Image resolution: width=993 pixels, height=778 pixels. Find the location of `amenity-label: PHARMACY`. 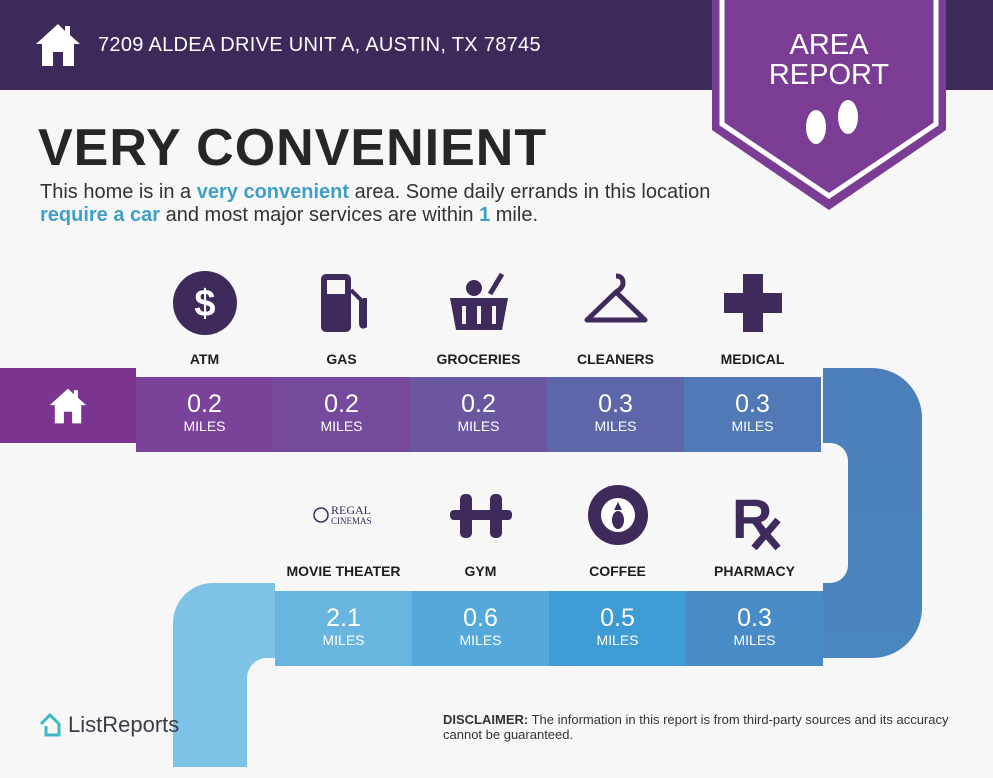

amenity-label: PHARMACY is located at coordinates (754, 571).